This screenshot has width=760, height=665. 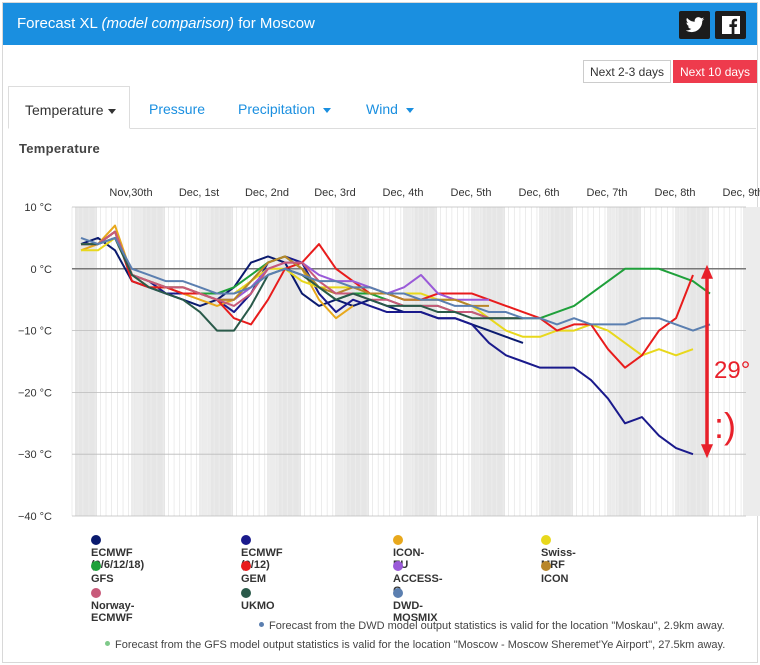 What do you see at coordinates (113, 612) in the screenshot?
I see `legend-label: Norway-ECMWF` at bounding box center [113, 612].